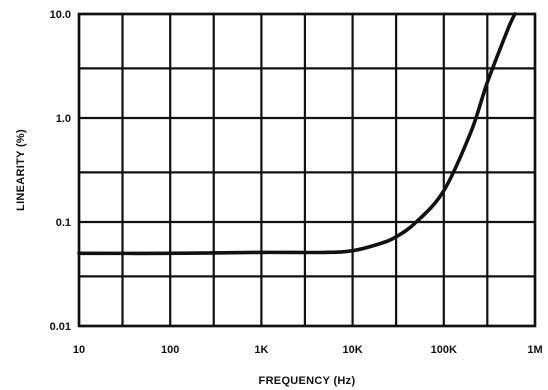 This screenshot has height=390, width=548. What do you see at coordinates (60, 327) in the screenshot?
I see `y-tick-label: 0.01` at bounding box center [60, 327].